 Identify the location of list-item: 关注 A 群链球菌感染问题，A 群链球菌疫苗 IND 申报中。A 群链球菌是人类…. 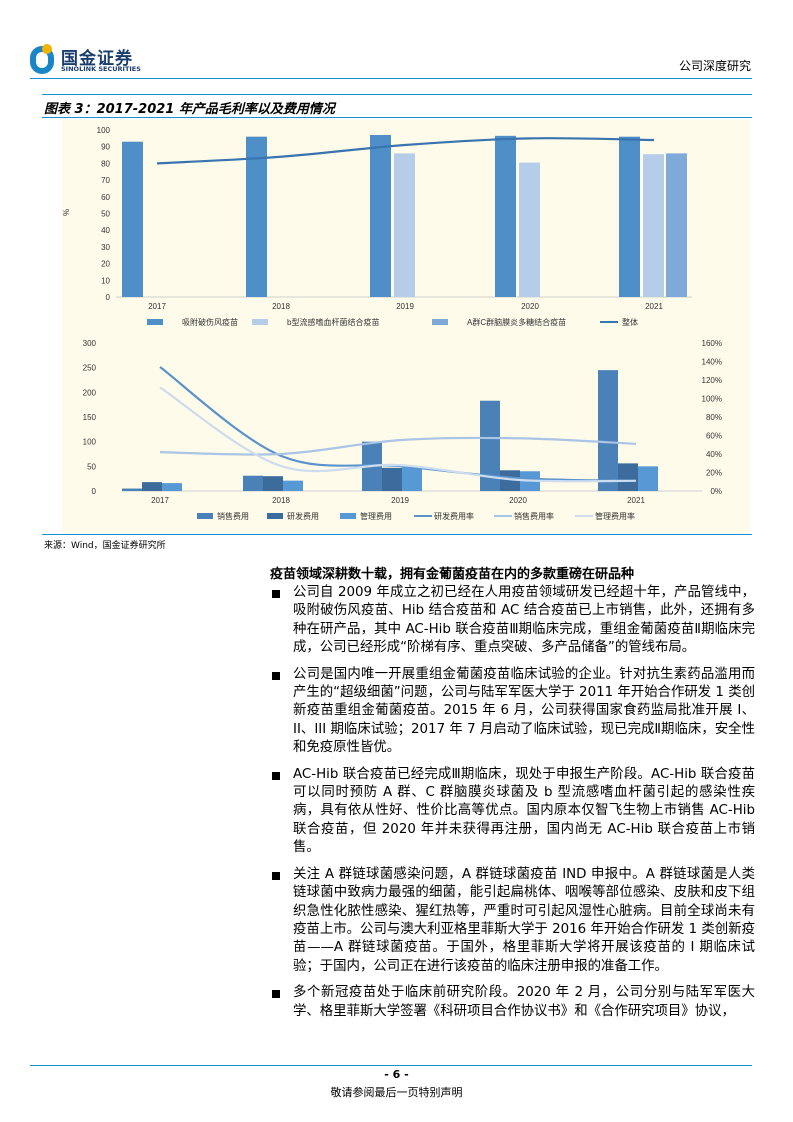
(513, 921).